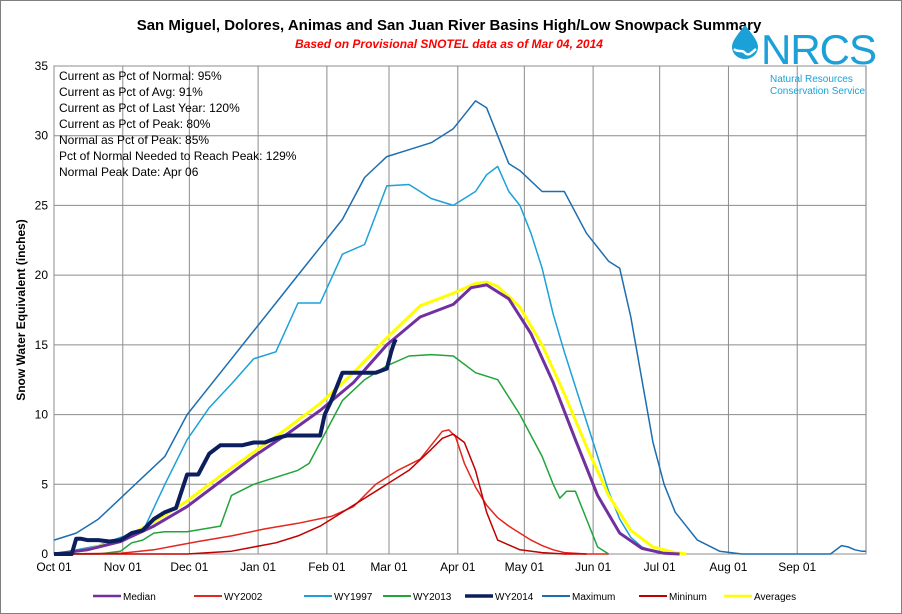 The width and height of the screenshot is (902, 614). I want to click on y-tick-labels: 0 5 10 15 20 25 30 35, so click(42, 310).